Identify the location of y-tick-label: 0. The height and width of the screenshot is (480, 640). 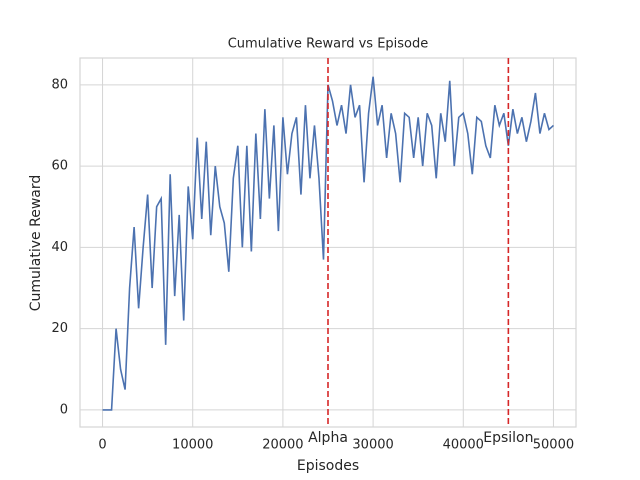
(64, 409).